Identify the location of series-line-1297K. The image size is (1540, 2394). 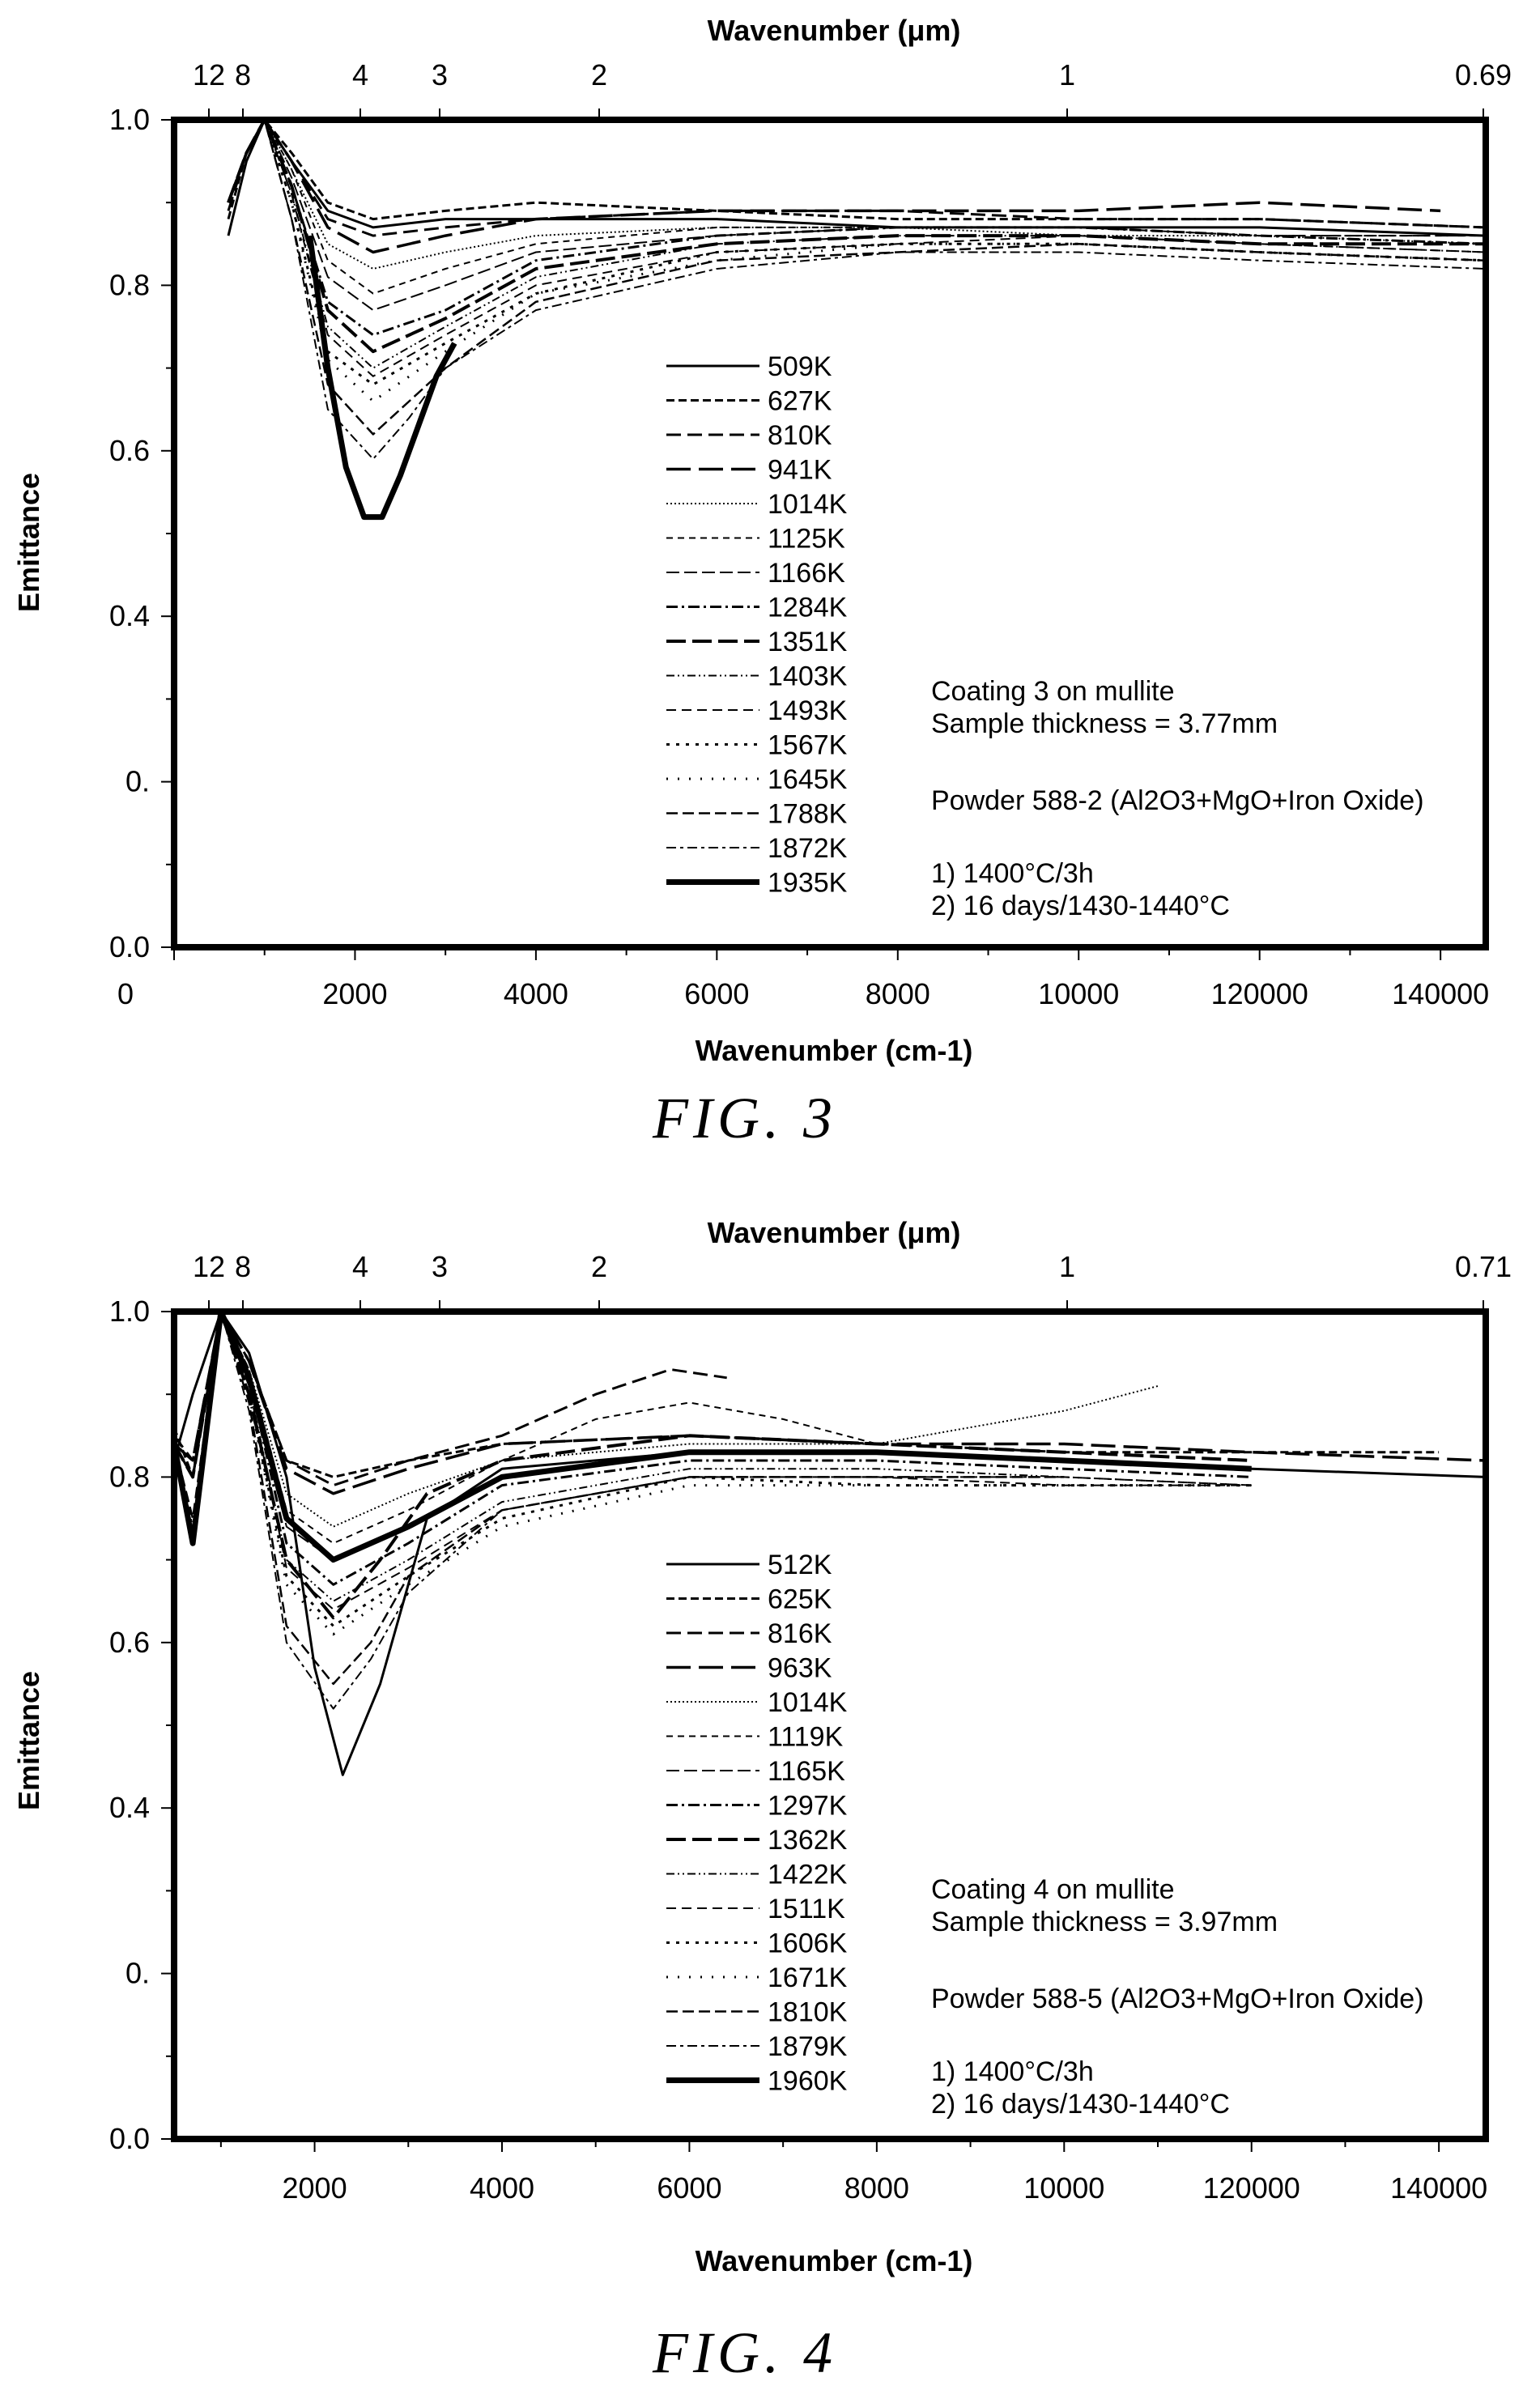
(713, 1449).